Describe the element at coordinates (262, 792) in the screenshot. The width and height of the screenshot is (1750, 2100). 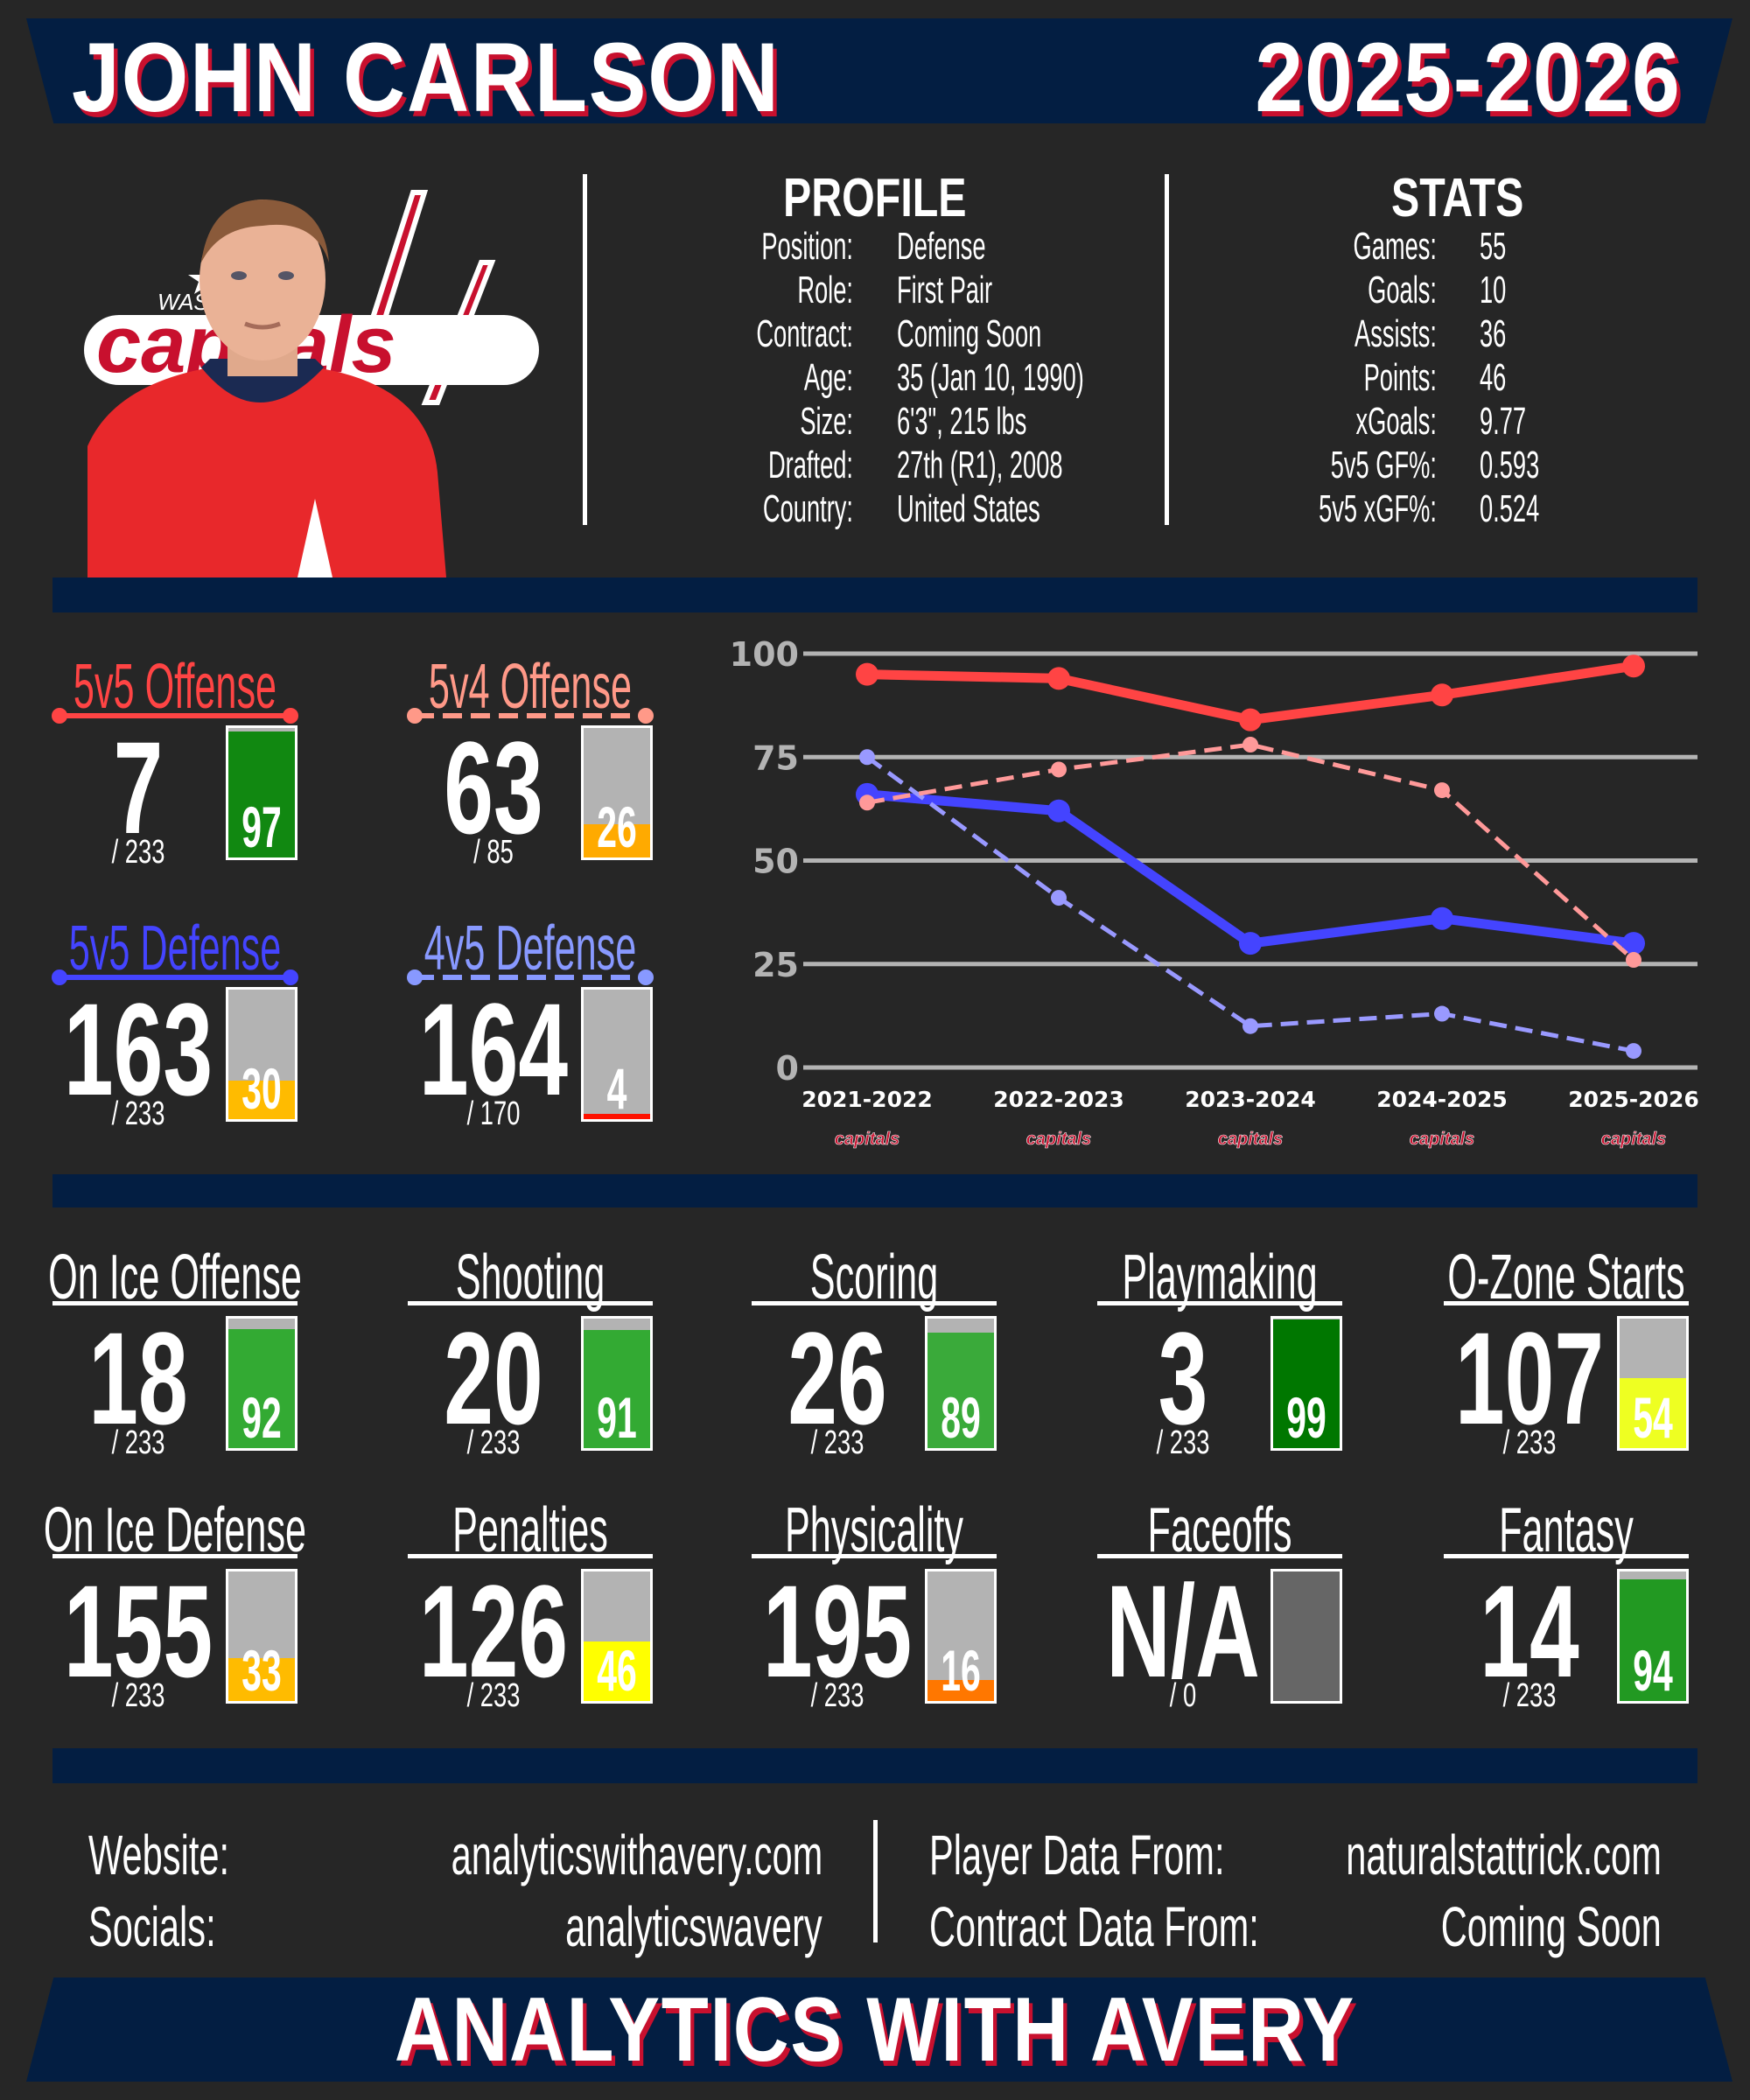
I see `percentile-bar: 97` at that location.